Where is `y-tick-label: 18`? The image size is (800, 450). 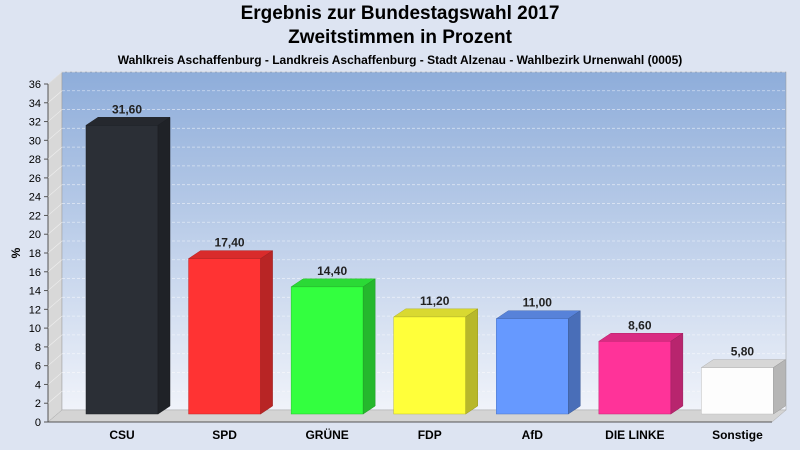 y-tick-label: 18 is located at coordinates (35, 254).